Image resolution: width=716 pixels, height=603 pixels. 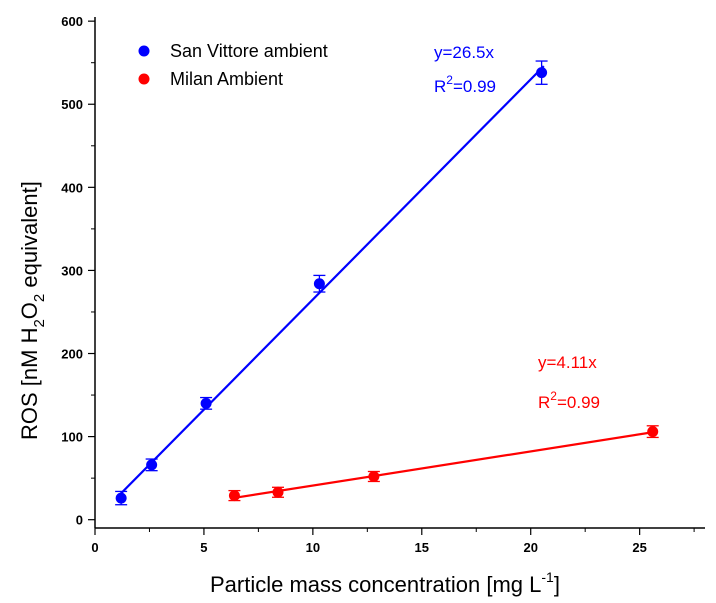 What do you see at coordinates (79, 520) in the screenshot?
I see `y-tick-label: 0` at bounding box center [79, 520].